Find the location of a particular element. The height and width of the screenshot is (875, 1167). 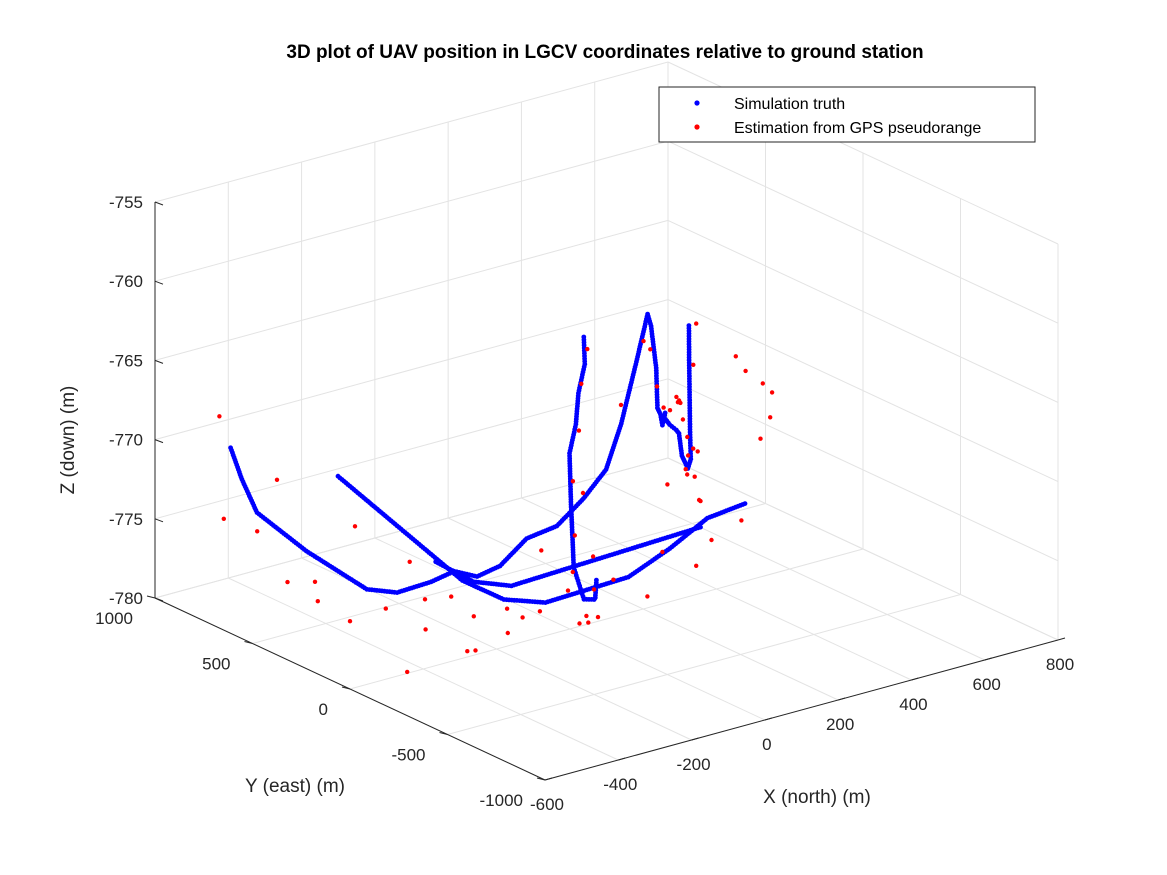

legend-marker-simulation-truth is located at coordinates (697, 103).